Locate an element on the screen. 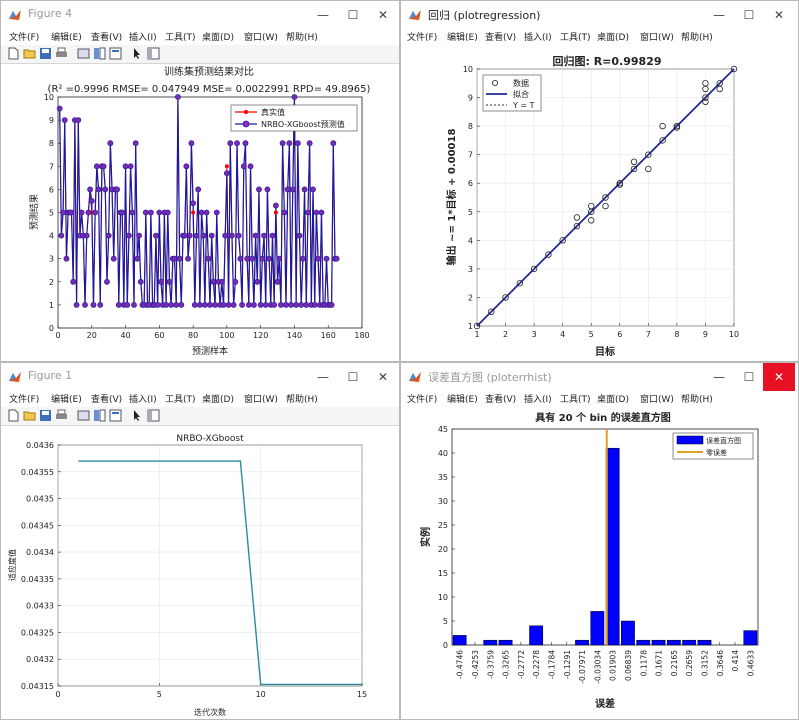 This screenshot has width=799, height=720. title-bar: Figure 1 — ☐ ✕ is located at coordinates (200, 377).